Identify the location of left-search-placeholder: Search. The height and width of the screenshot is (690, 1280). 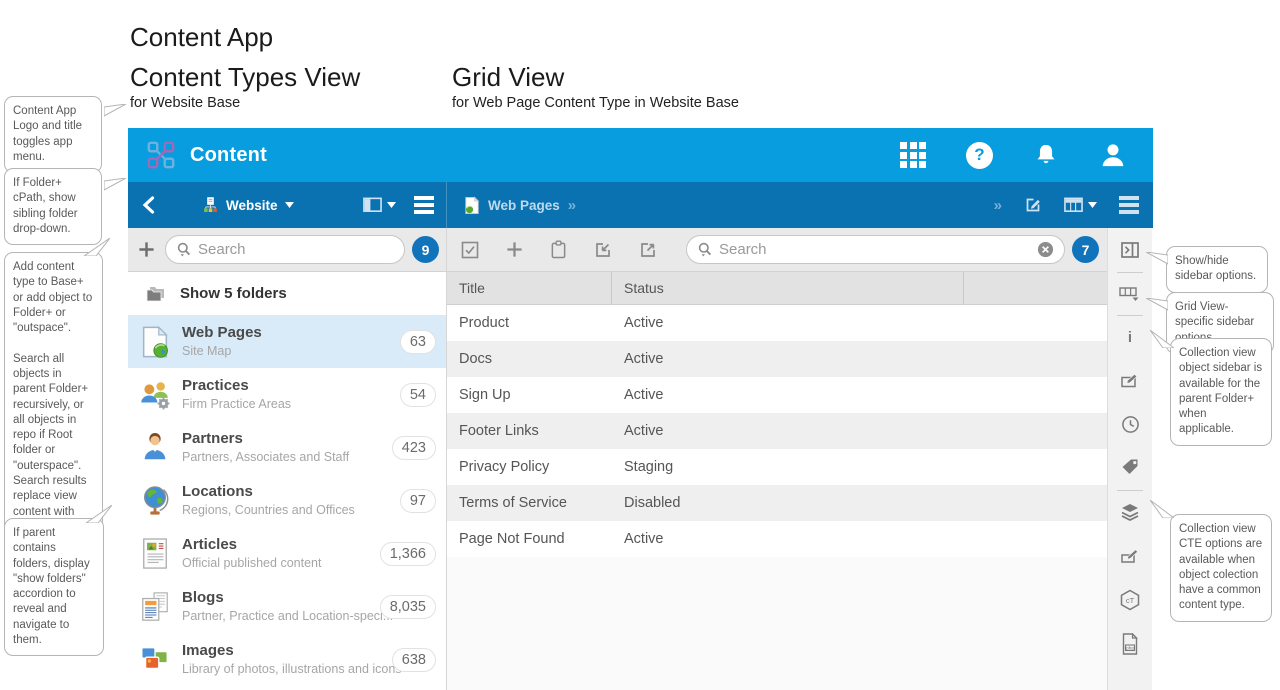
(222, 249).